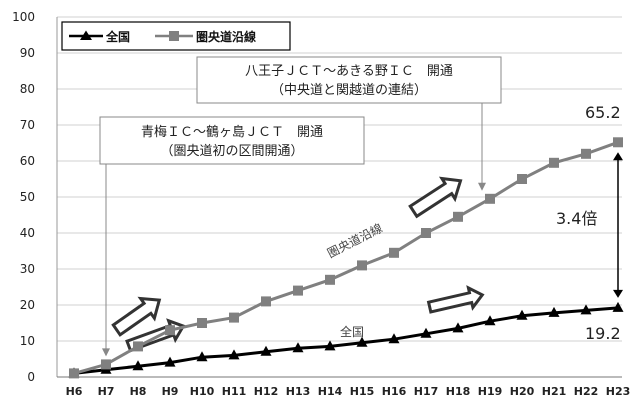 The height and width of the screenshot is (401, 630). What do you see at coordinates (27, 197) in the screenshot?
I see `y-tick-label-50: 50` at bounding box center [27, 197].